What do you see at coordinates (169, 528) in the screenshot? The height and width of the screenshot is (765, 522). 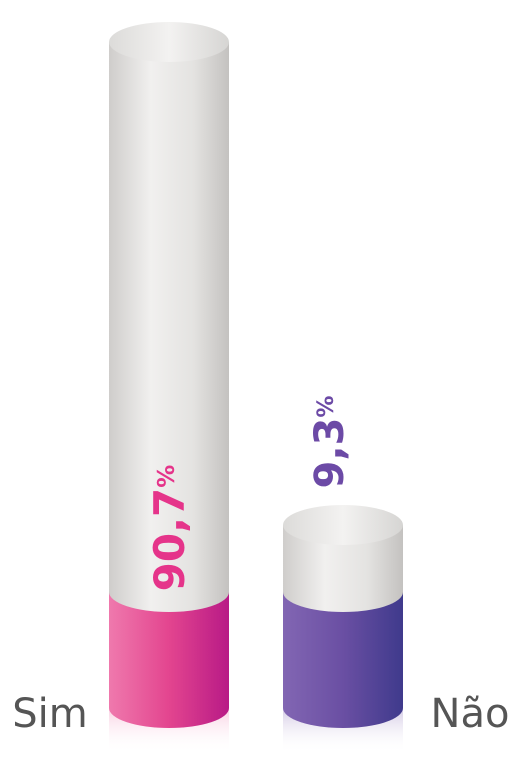 I see `value-label-sim: 90,7%` at bounding box center [169, 528].